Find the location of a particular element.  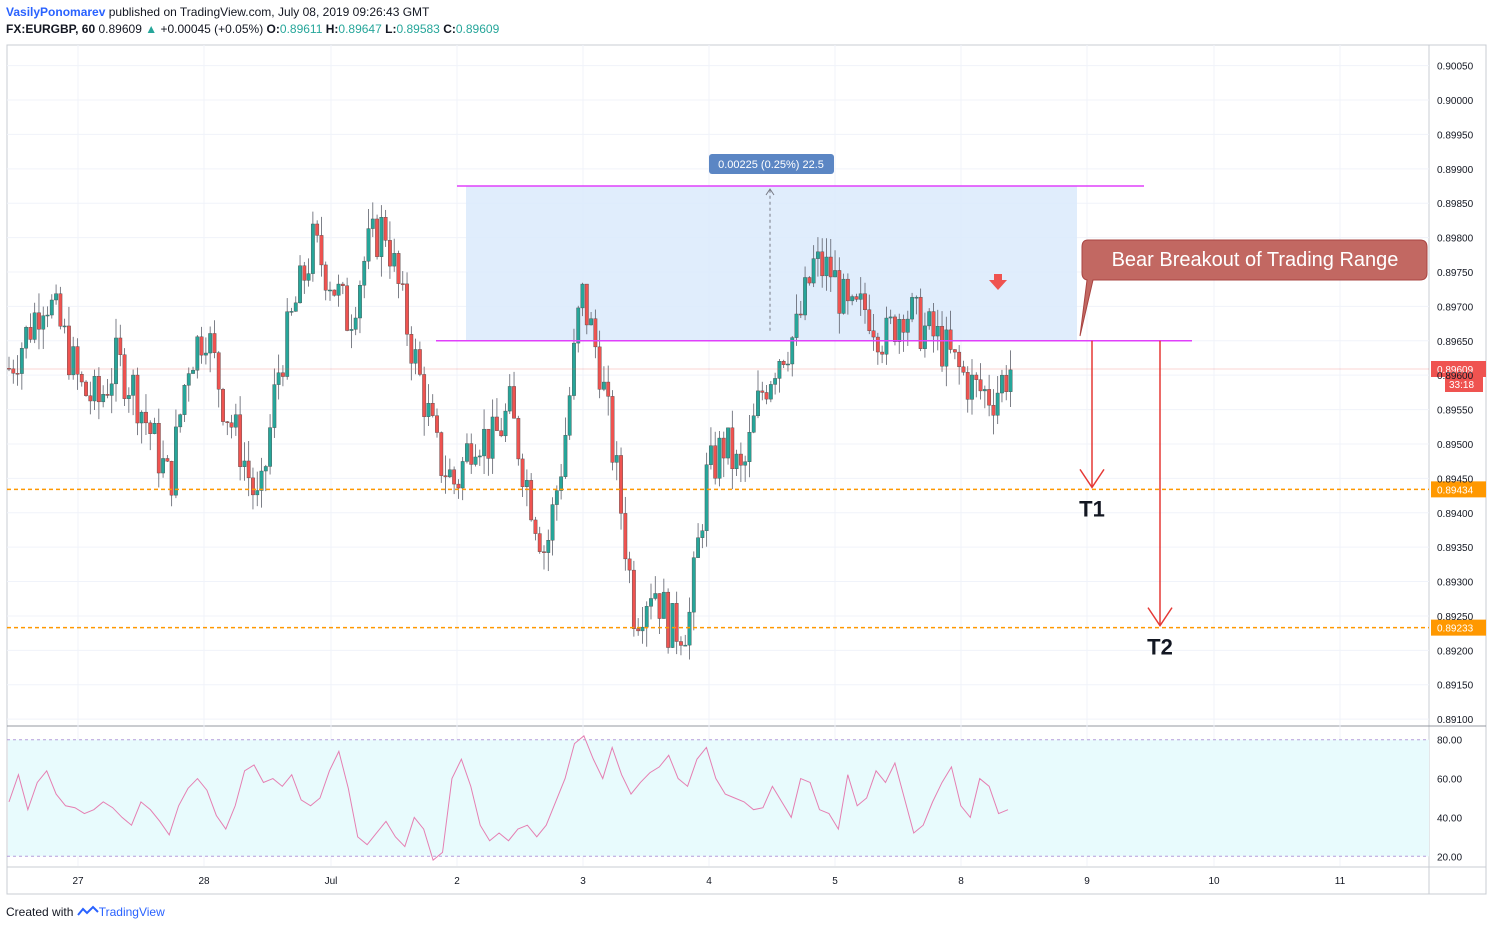

signal-down-arrow-icon is located at coordinates (998, 282).